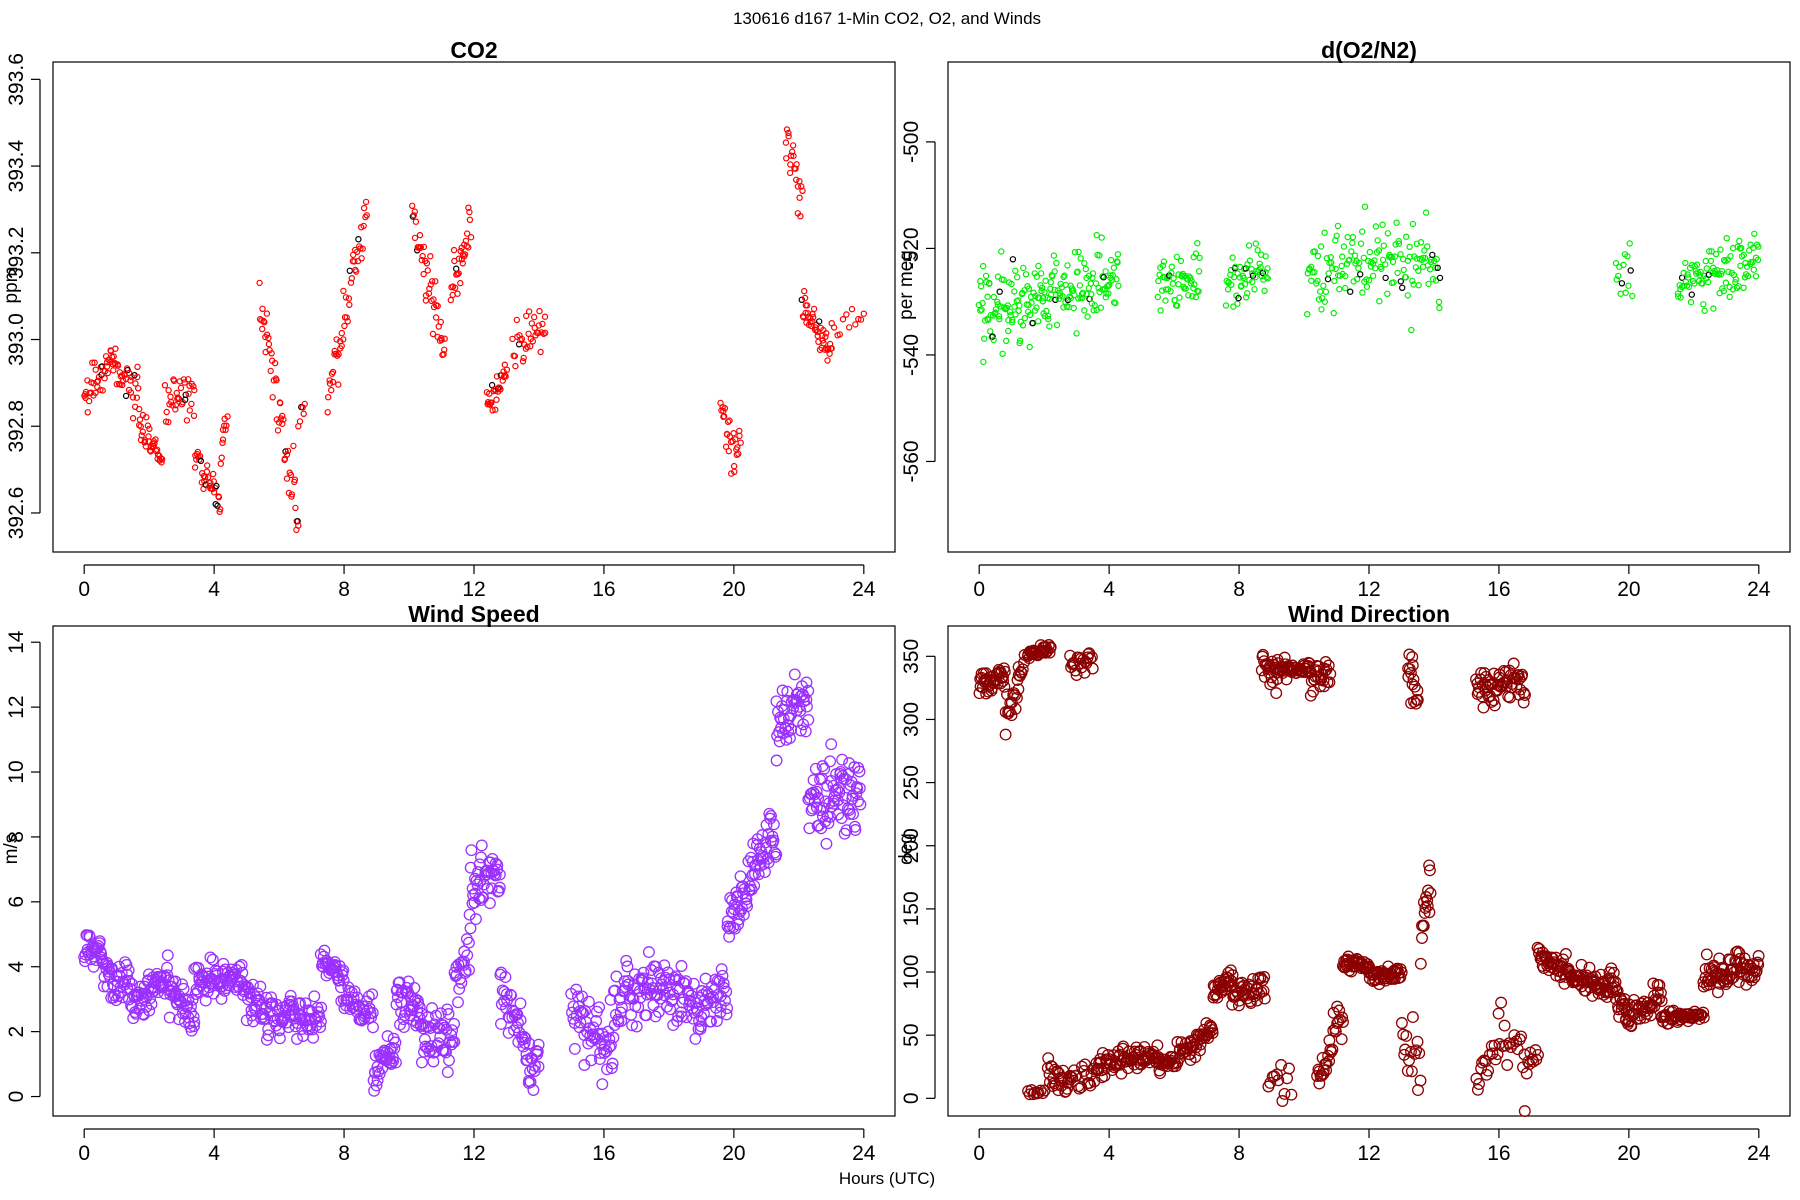 Image resolution: width=1800 pixels, height=1200 pixels. Describe the element at coordinates (911, 355) in the screenshot. I see `y-tick-label: -540` at that location.